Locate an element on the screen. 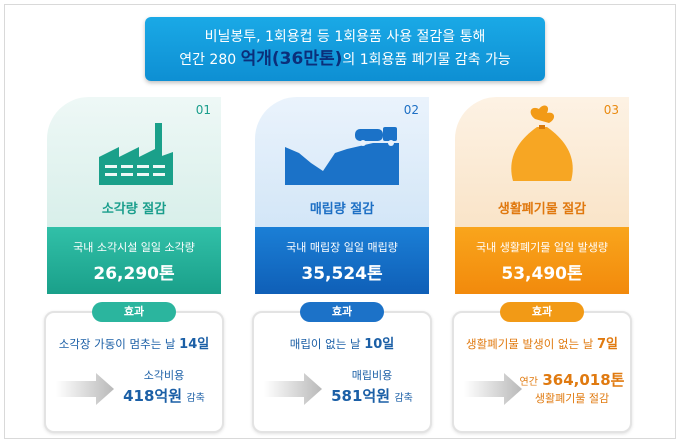 Image resolution: width=680 pixels, height=443 pixels. card-number: 02 is located at coordinates (411, 110).